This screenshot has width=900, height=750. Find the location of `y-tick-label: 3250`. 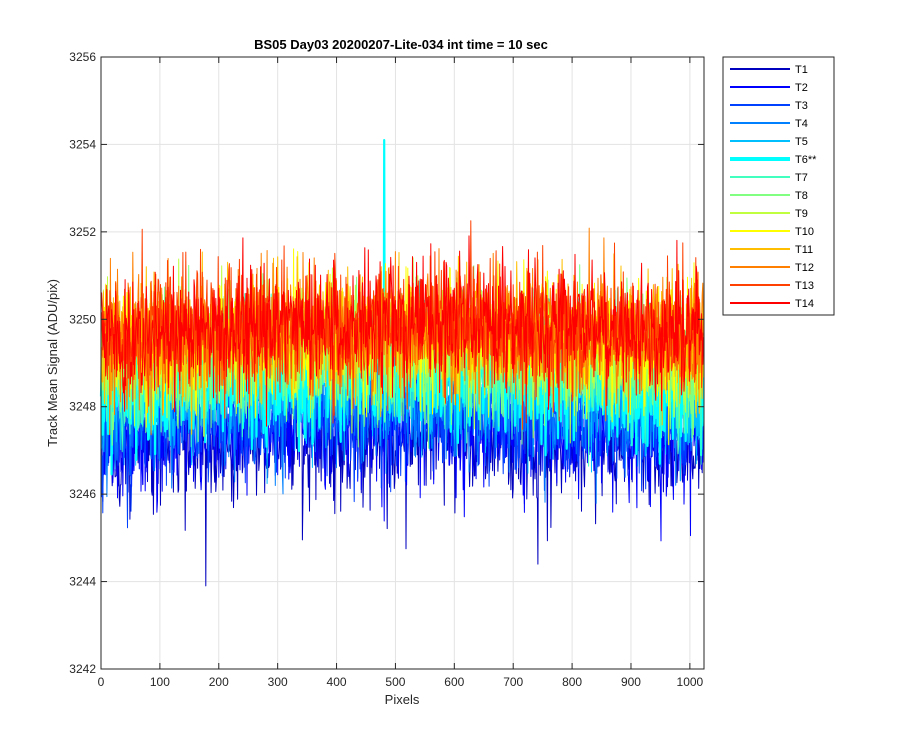

y-tick-label: 3250 is located at coordinates (82, 319).